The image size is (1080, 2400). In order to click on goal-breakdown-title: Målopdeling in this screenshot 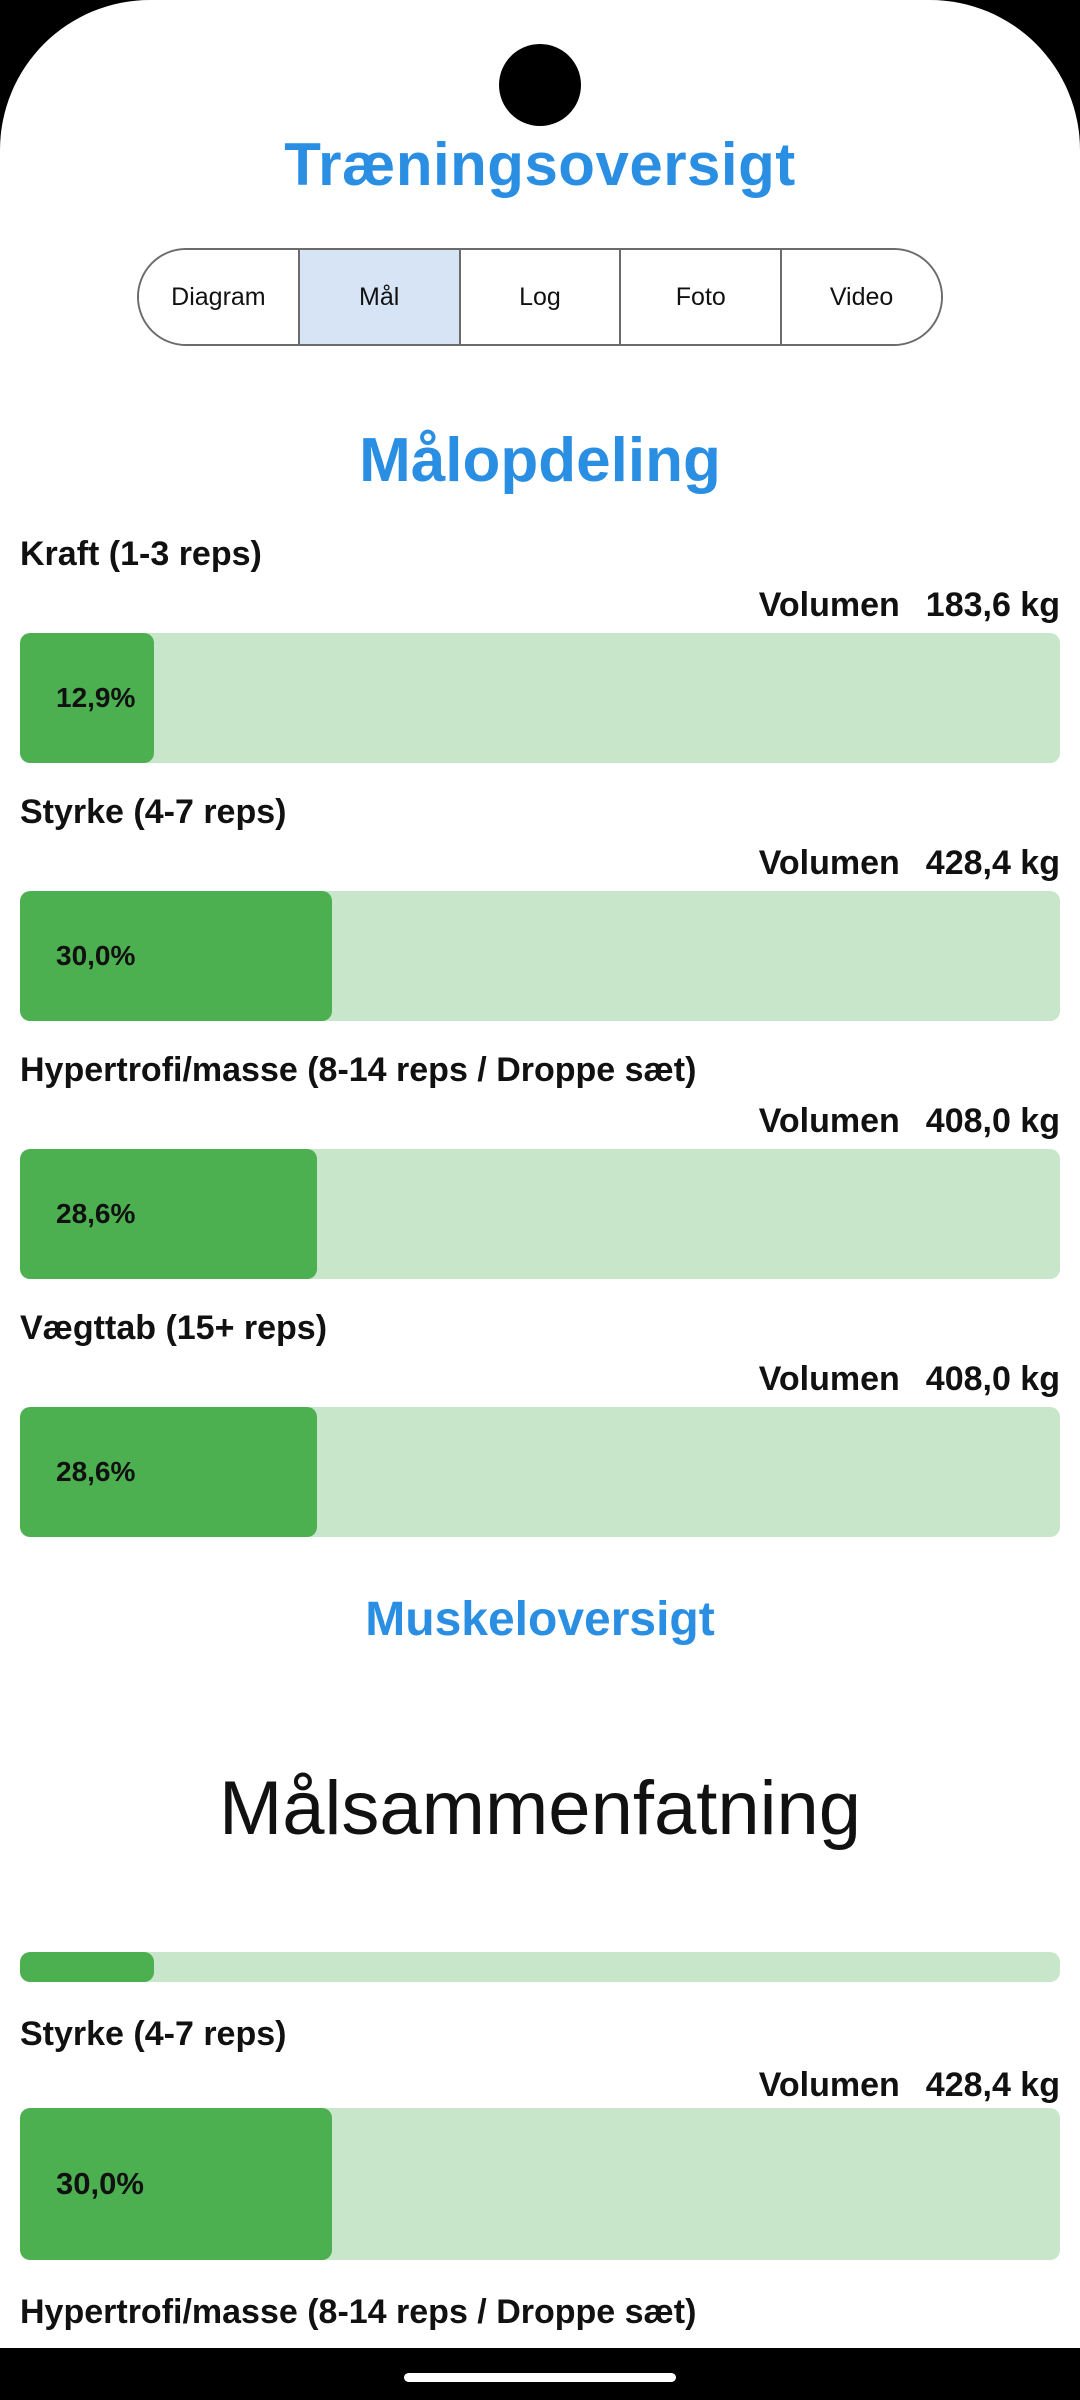, I will do `click(540, 460)`.